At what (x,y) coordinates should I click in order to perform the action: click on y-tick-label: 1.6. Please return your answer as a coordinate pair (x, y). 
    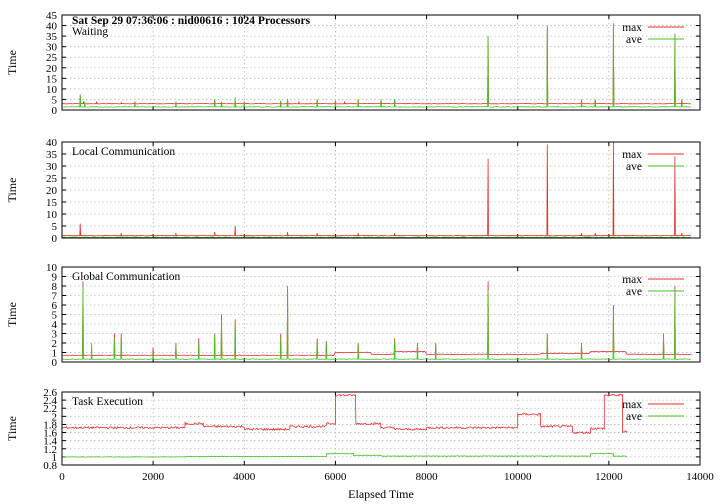
    Looking at the image, I should click on (50, 434).